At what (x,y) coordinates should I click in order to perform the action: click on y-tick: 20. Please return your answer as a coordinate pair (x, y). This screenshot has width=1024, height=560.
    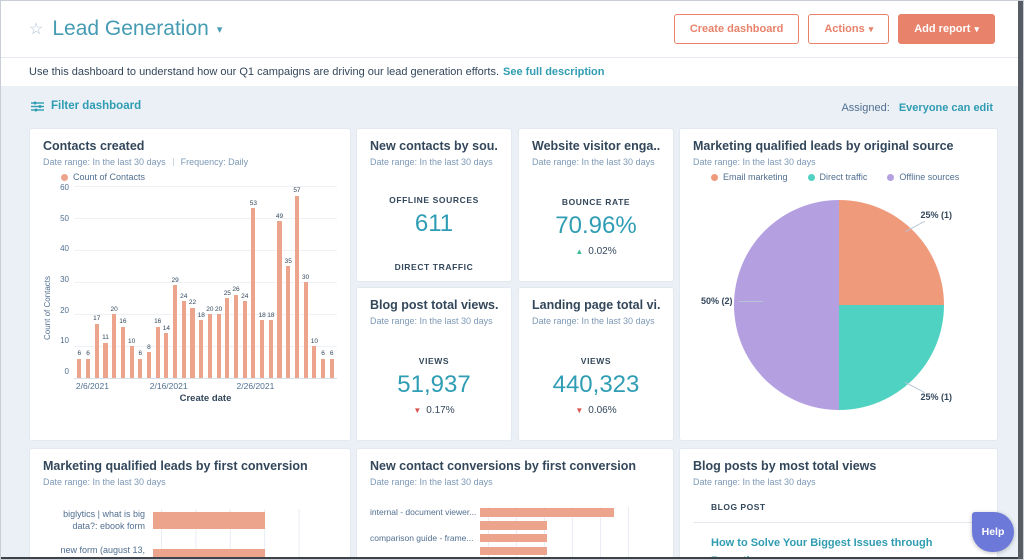
    Looking at the image, I should click on (64, 310).